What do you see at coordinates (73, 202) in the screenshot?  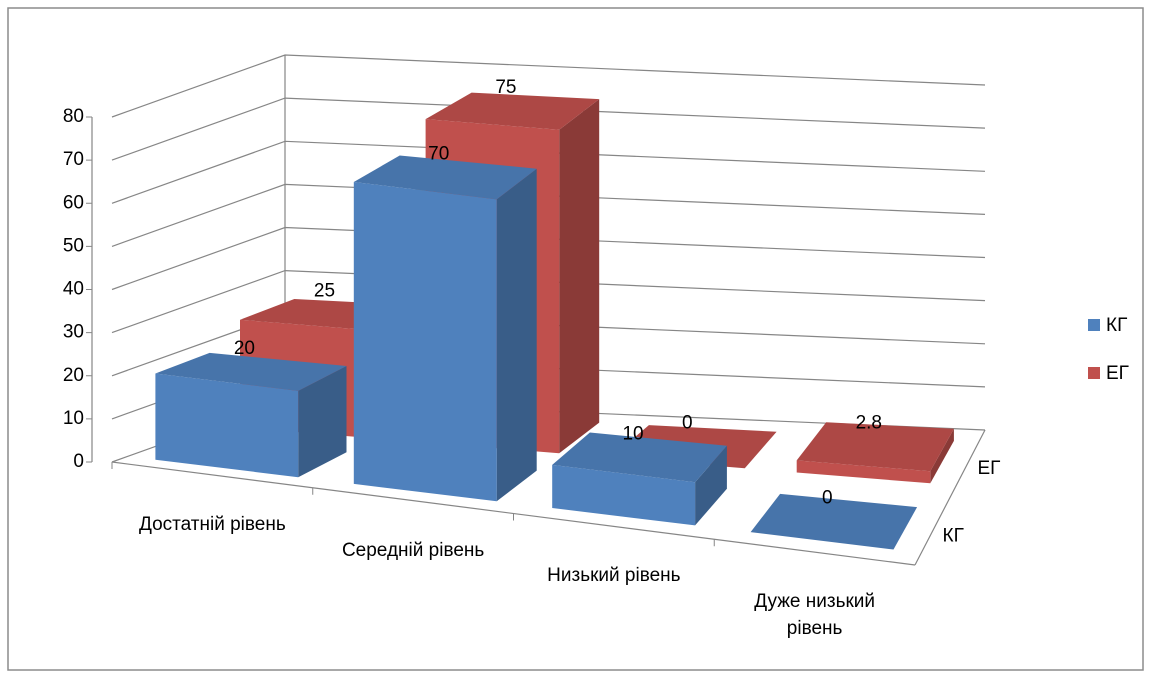 I see `y-tick-label: 60` at bounding box center [73, 202].